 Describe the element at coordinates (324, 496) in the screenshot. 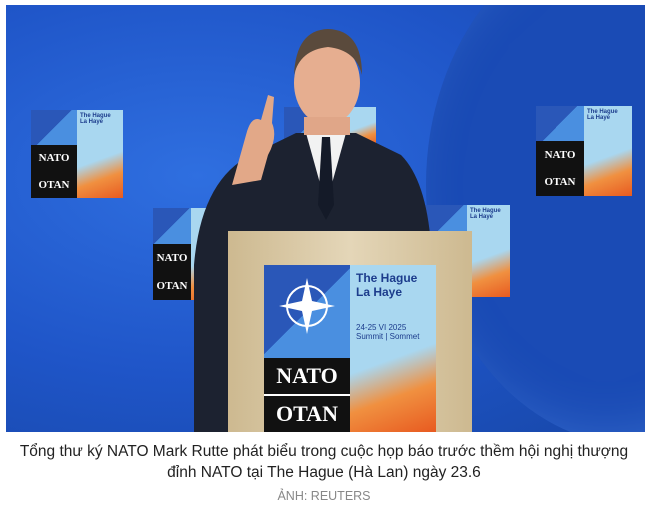

I see `photo-credit: ẢNH: REUTERS` at that location.